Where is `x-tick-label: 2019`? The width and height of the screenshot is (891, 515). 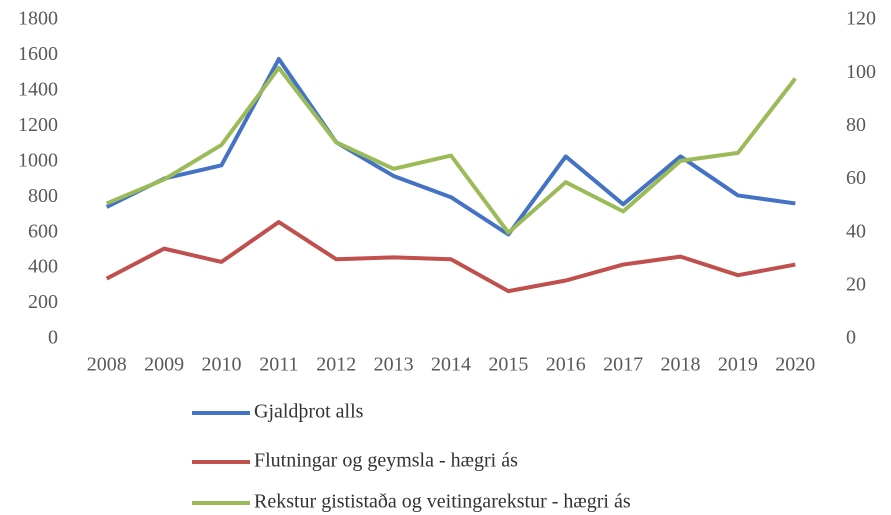
x-tick-label: 2019 is located at coordinates (738, 365).